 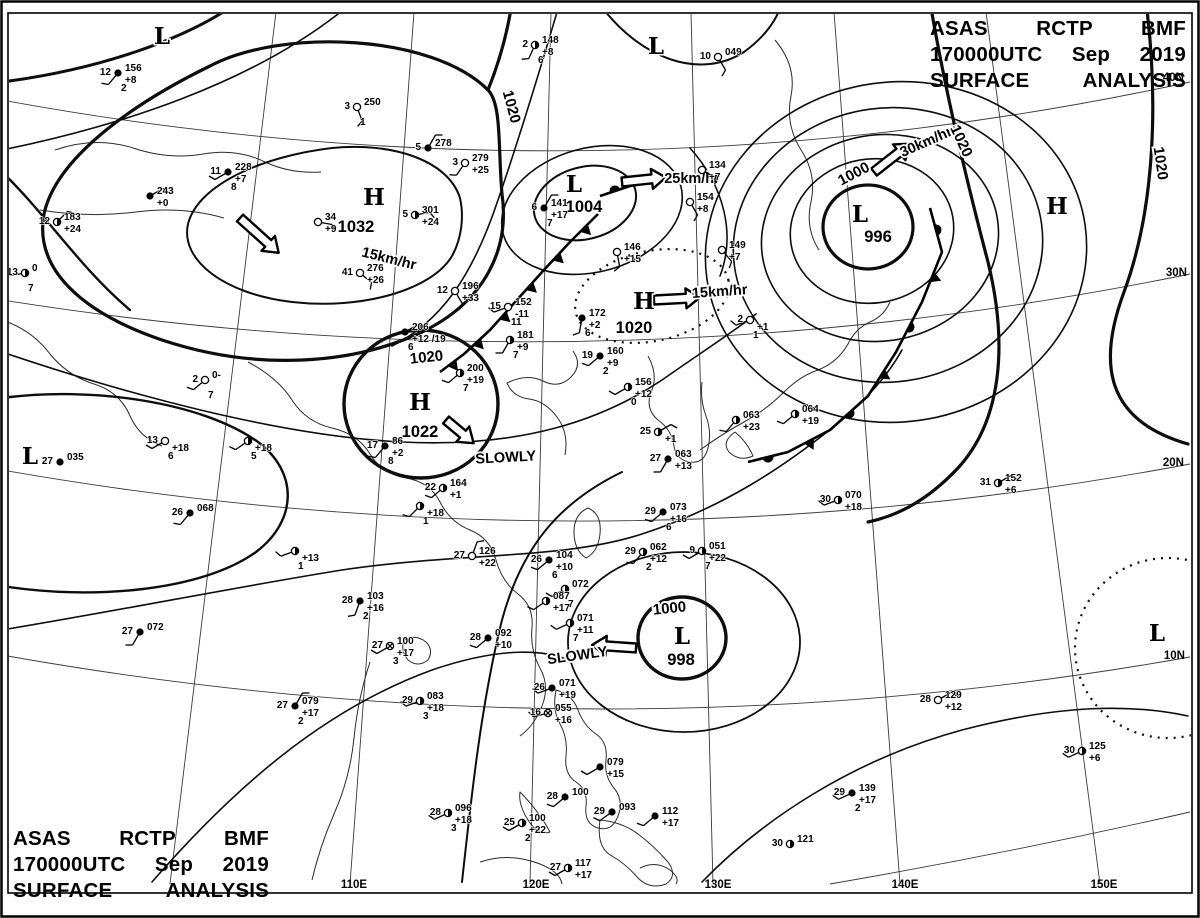 What do you see at coordinates (331, 217) in the screenshot?
I see `station-pressure: 34` at bounding box center [331, 217].